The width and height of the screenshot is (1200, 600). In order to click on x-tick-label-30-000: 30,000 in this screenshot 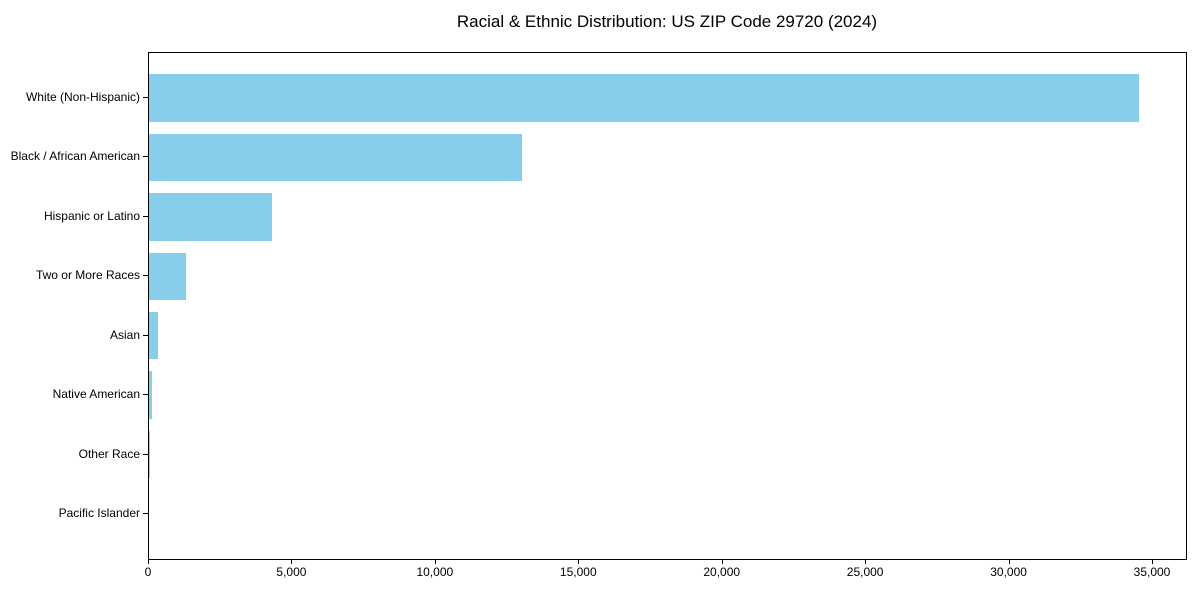, I will do `click(1008, 572)`.